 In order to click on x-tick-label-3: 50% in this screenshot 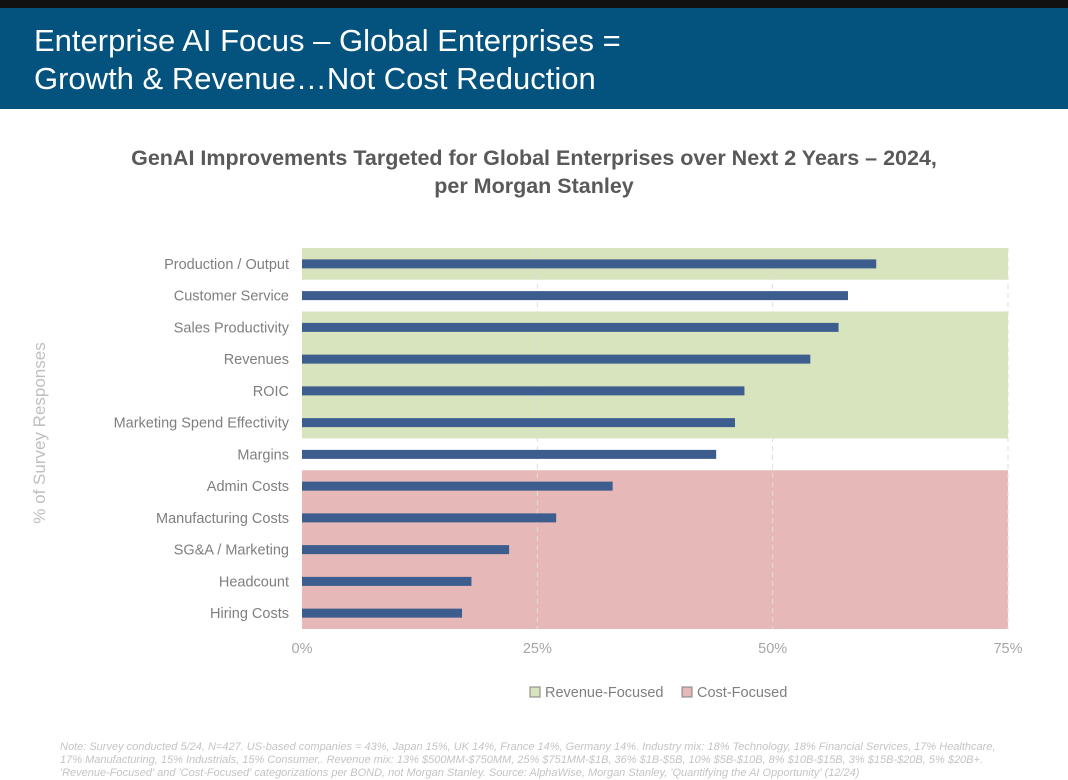, I will do `click(772, 649)`.